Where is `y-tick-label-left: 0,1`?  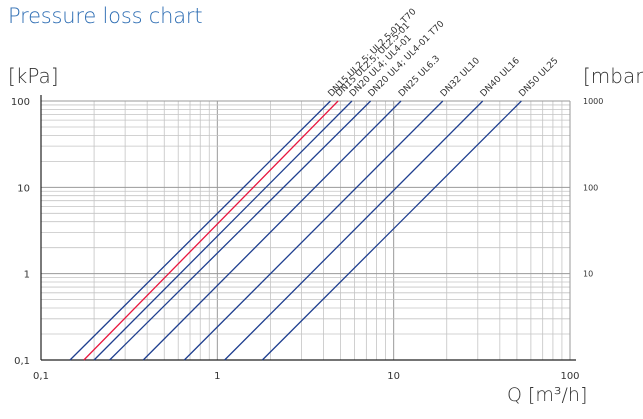
y-tick-label-left: 0,1 is located at coordinates (22, 361).